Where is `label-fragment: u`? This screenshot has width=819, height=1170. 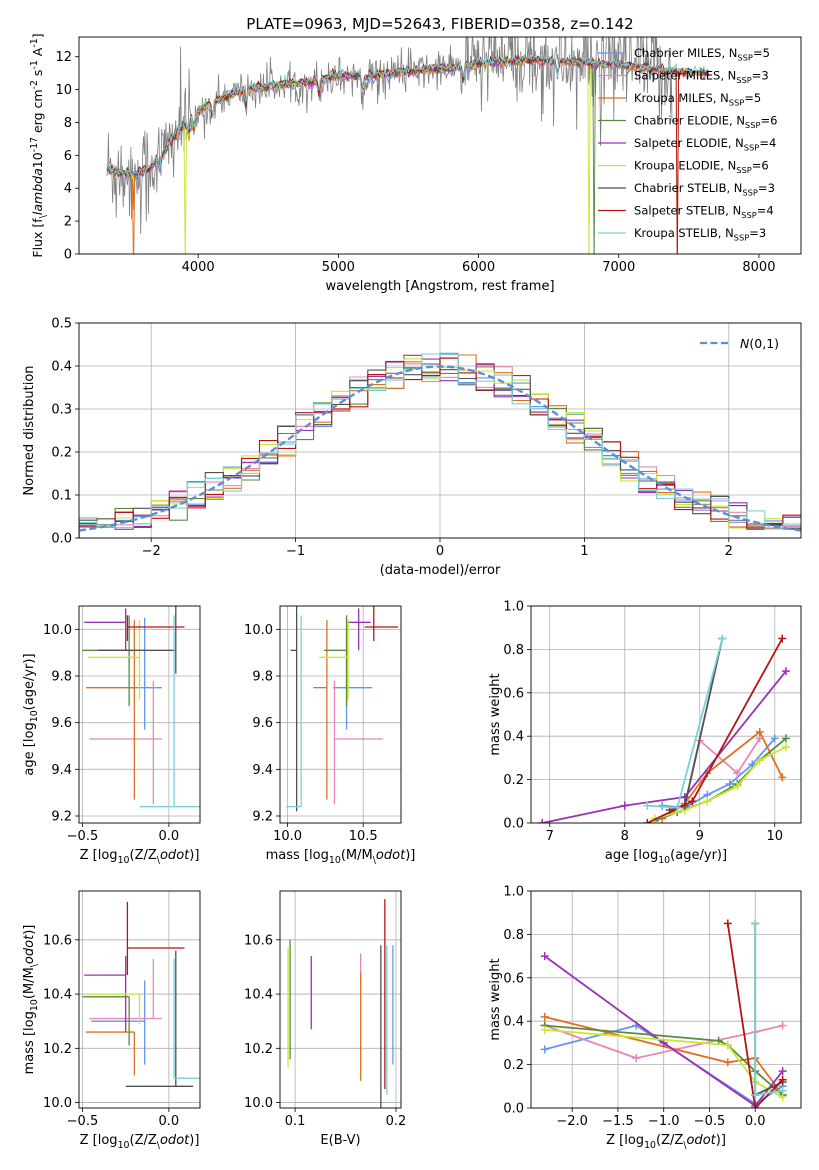 label-fragment: u is located at coordinates (656, 233).